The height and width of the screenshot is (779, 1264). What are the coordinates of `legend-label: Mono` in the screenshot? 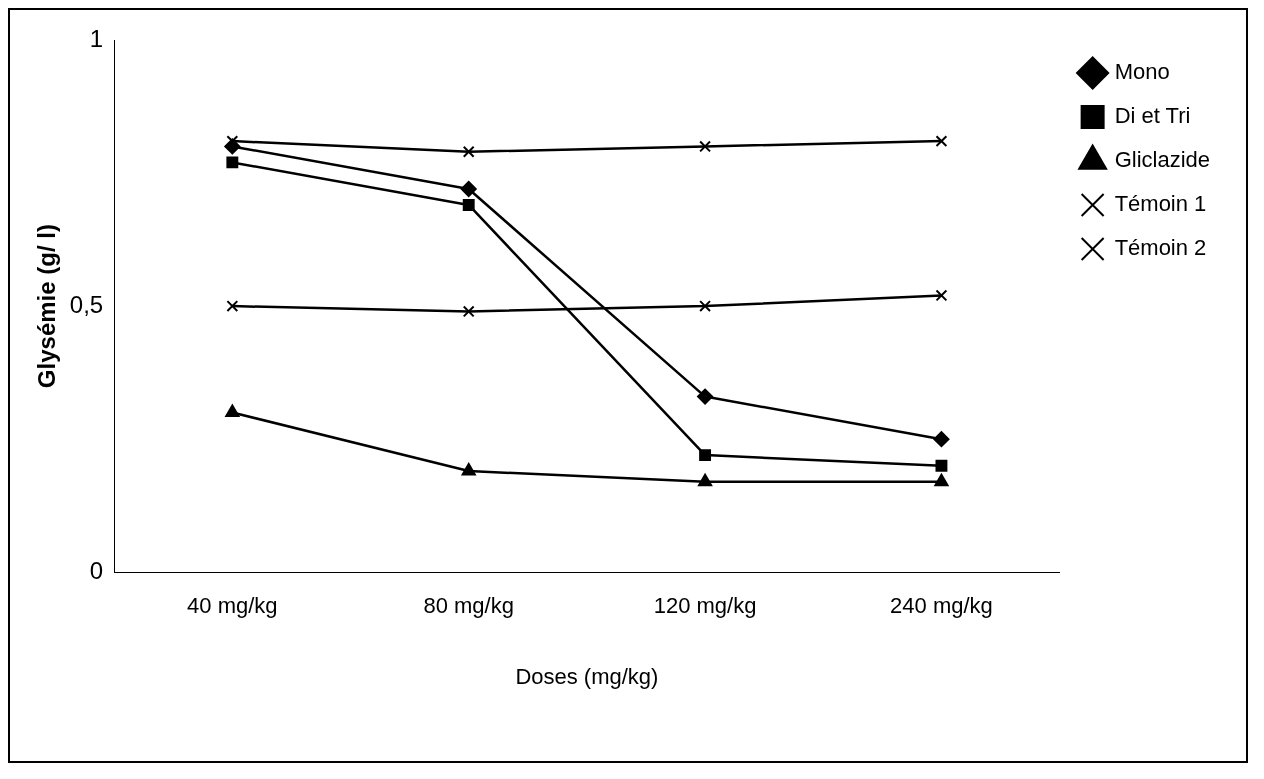 It's located at (1142, 72).